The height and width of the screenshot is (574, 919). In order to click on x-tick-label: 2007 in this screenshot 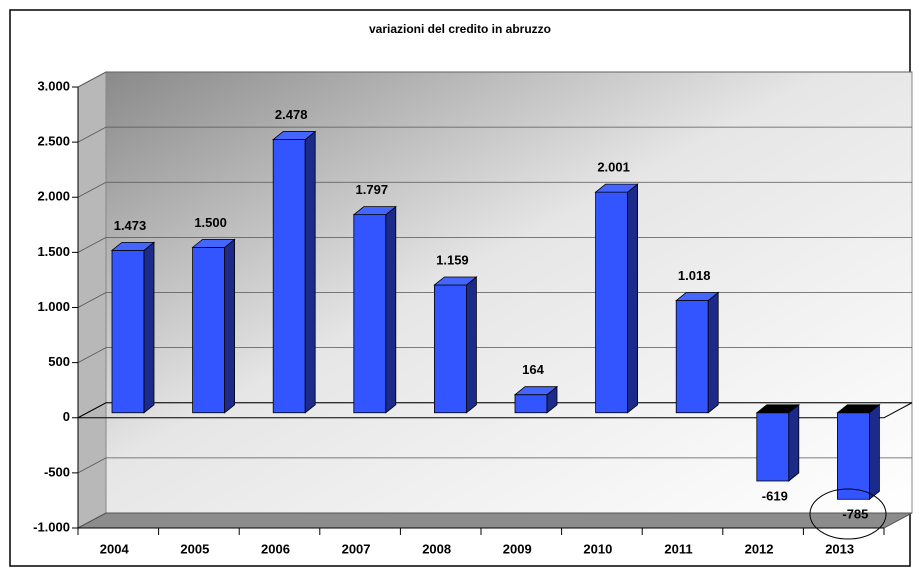, I will do `click(356, 548)`.